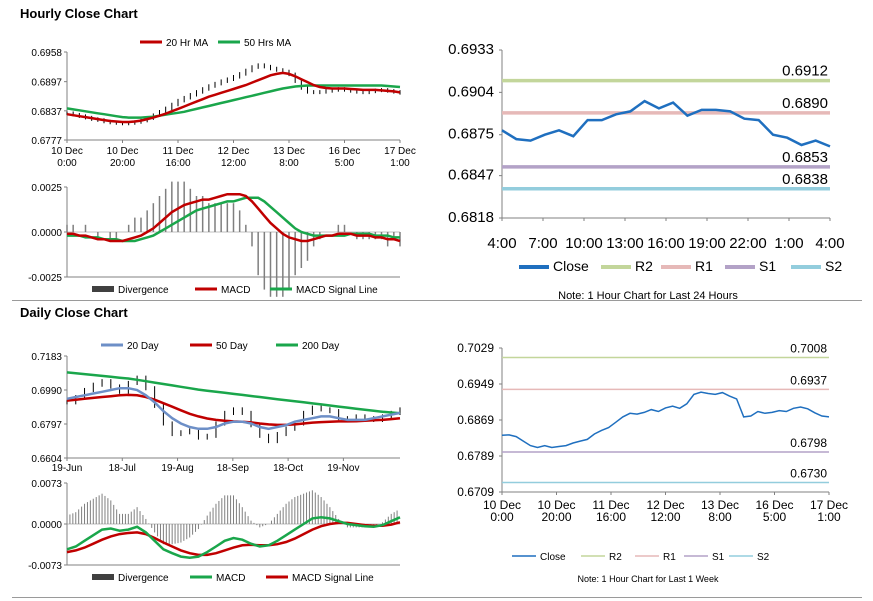  Describe the element at coordinates (475, 492) in the screenshot. I see `y-tick-label: 0.6709` at that location.